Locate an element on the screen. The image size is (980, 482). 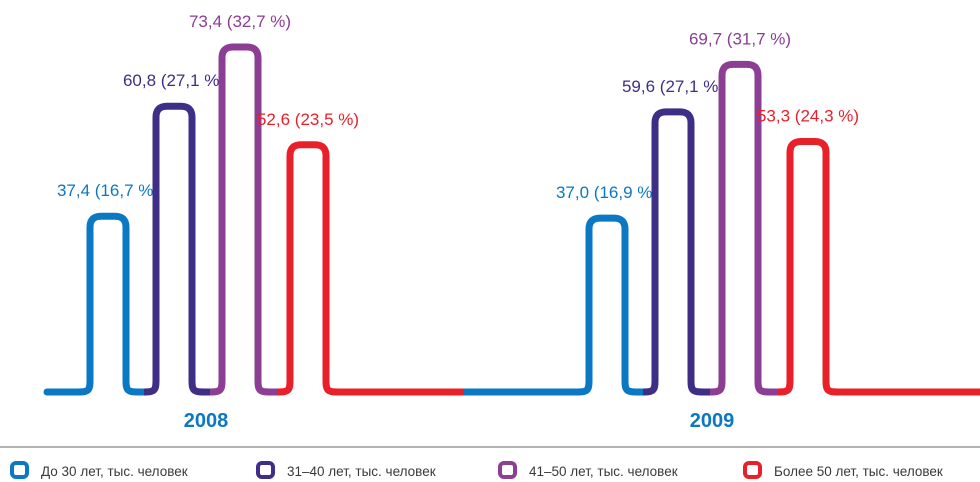
data-label-under30-2009: 37,0 (16,9 %) is located at coordinates (607, 192).